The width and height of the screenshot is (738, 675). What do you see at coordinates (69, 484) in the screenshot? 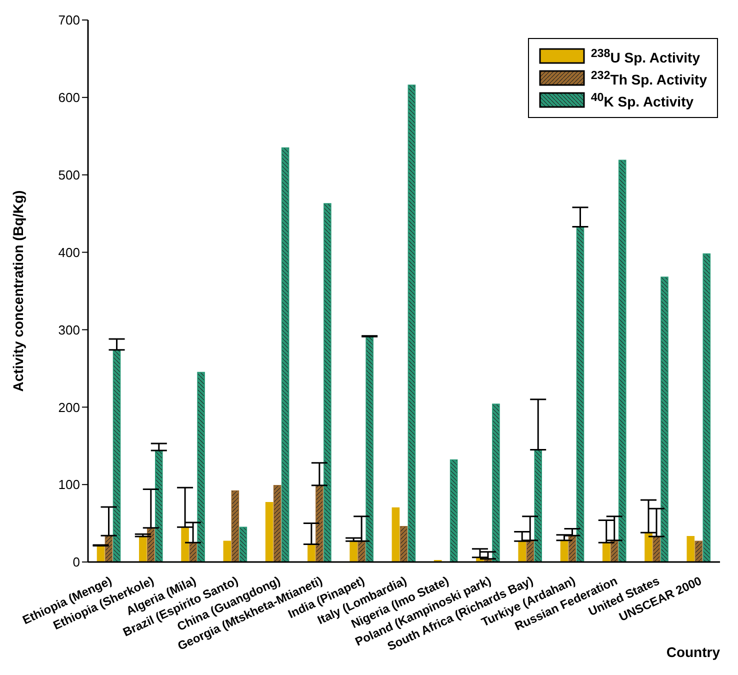
I see `y-tick-label: 100` at bounding box center [69, 484].